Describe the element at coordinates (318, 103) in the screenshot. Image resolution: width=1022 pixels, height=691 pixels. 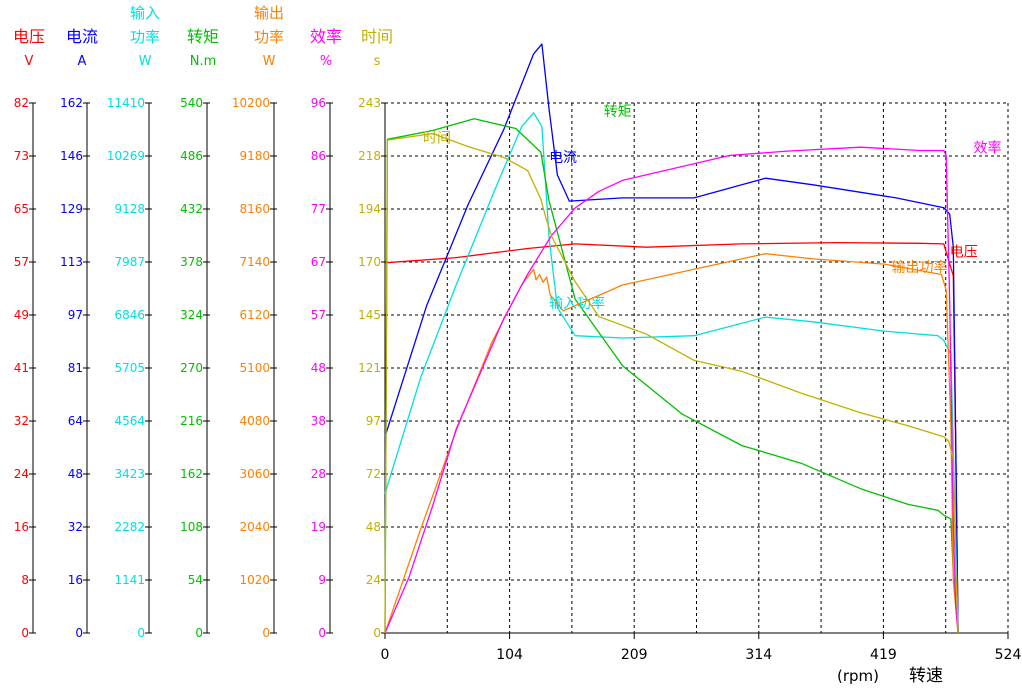
I see `tick-label-efficiency: 96` at that location.